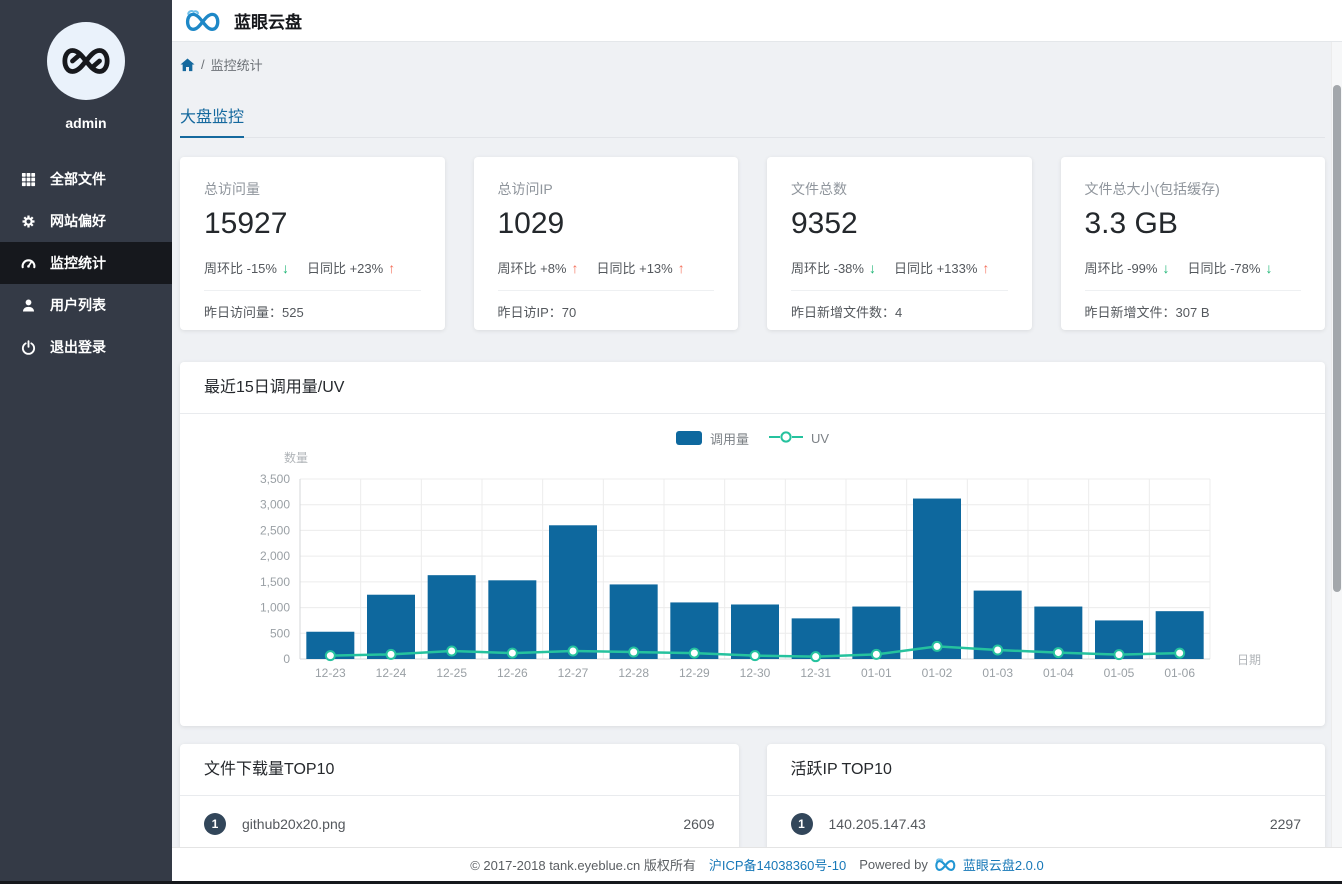 This screenshot has width=1342, height=884. What do you see at coordinates (712, 438) in the screenshot?
I see `legend-item-calls: 调用量` at bounding box center [712, 438].